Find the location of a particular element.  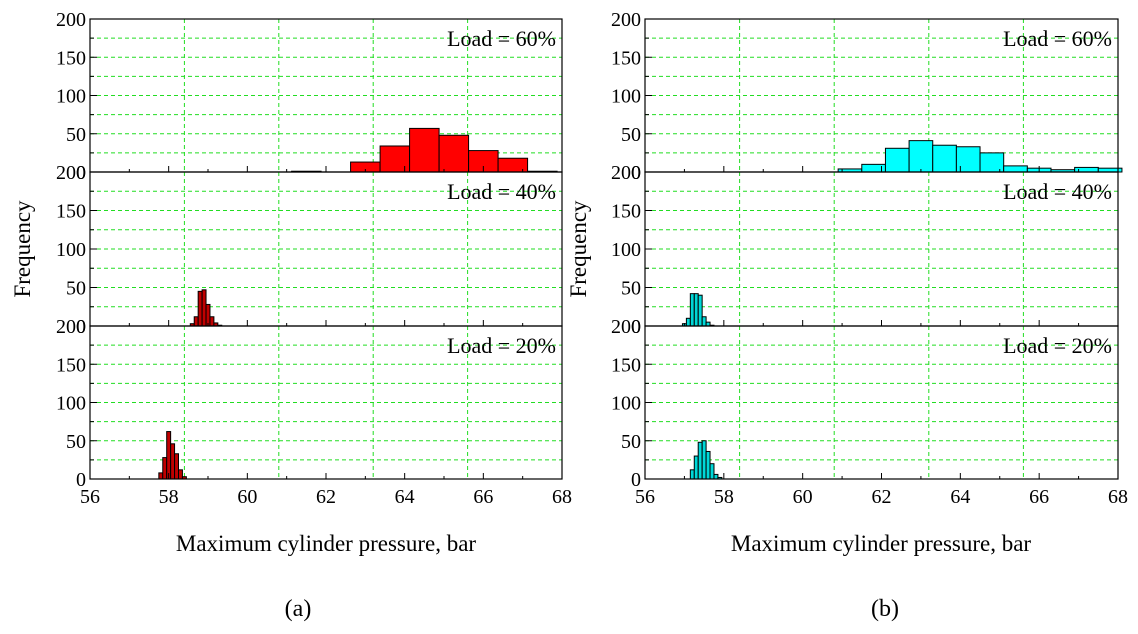

panel-a-subplot-1-y-tick-label: 150 is located at coordinates (71, 58).